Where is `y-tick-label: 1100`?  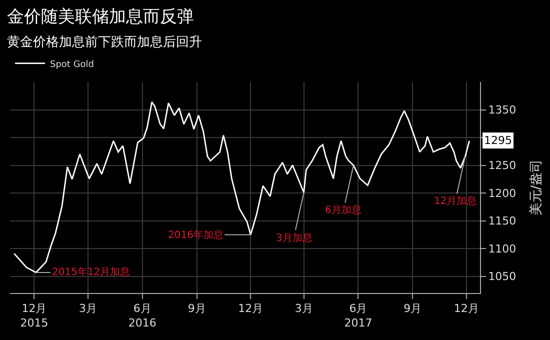
y-tick-label: 1100 is located at coordinates (502, 249).